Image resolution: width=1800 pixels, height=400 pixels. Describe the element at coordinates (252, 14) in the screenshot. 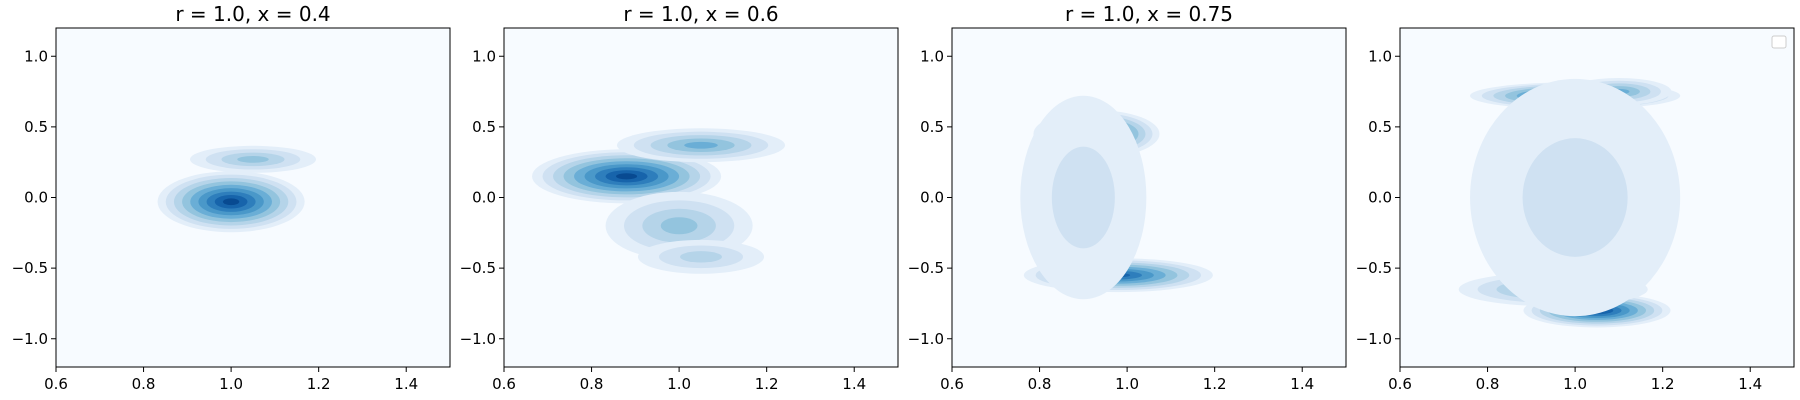

I see `subplot-title: r = 1.0, x = 0.4` at that location.